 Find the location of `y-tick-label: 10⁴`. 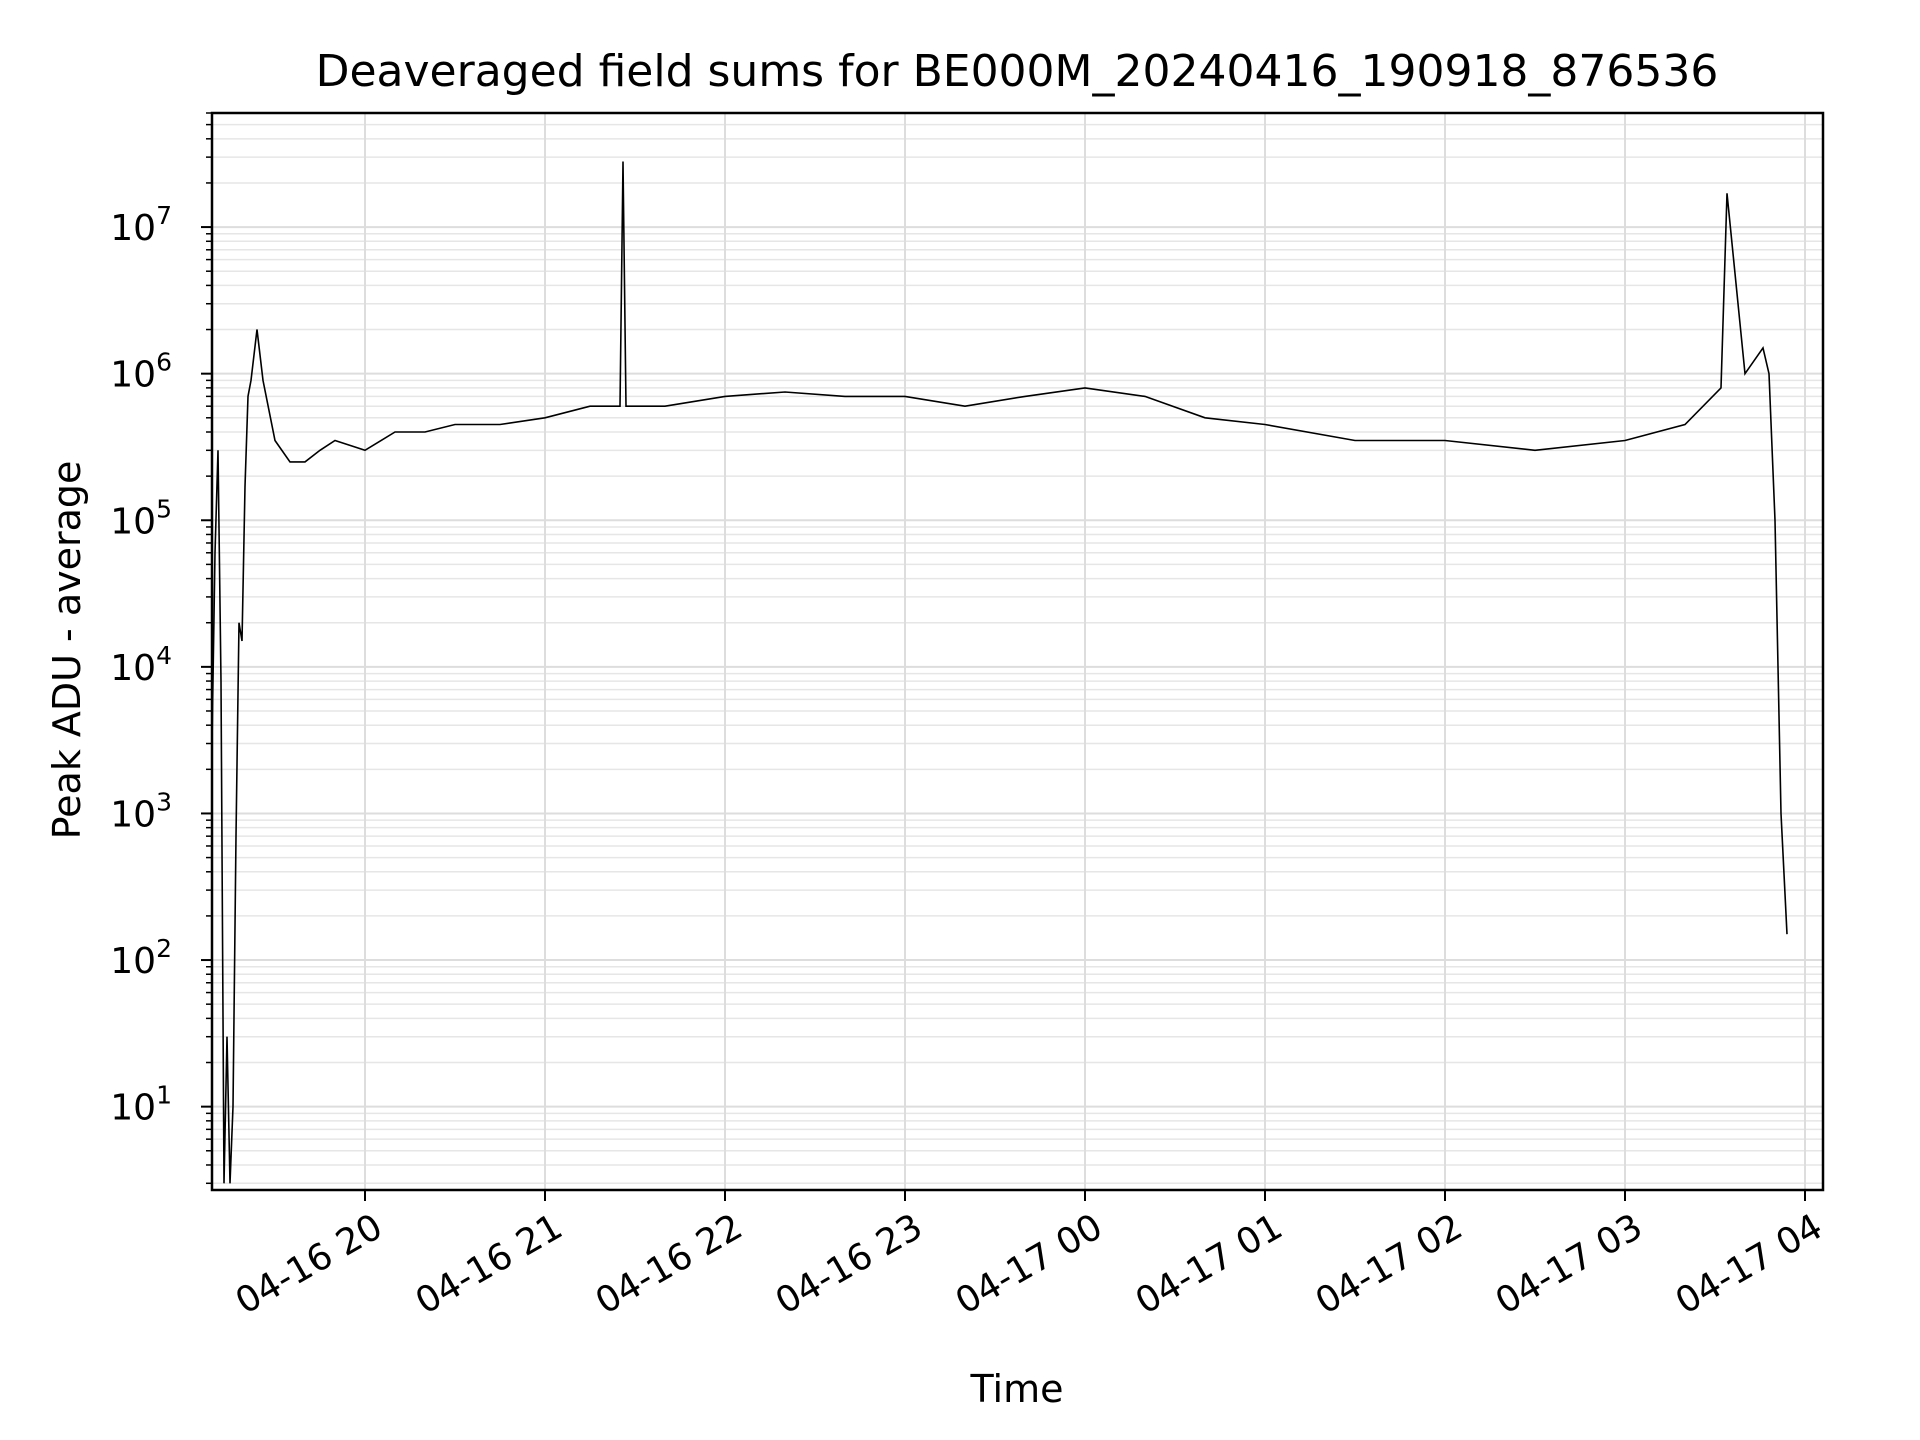

y-tick-label: 10⁴ is located at coordinates (141, 665).